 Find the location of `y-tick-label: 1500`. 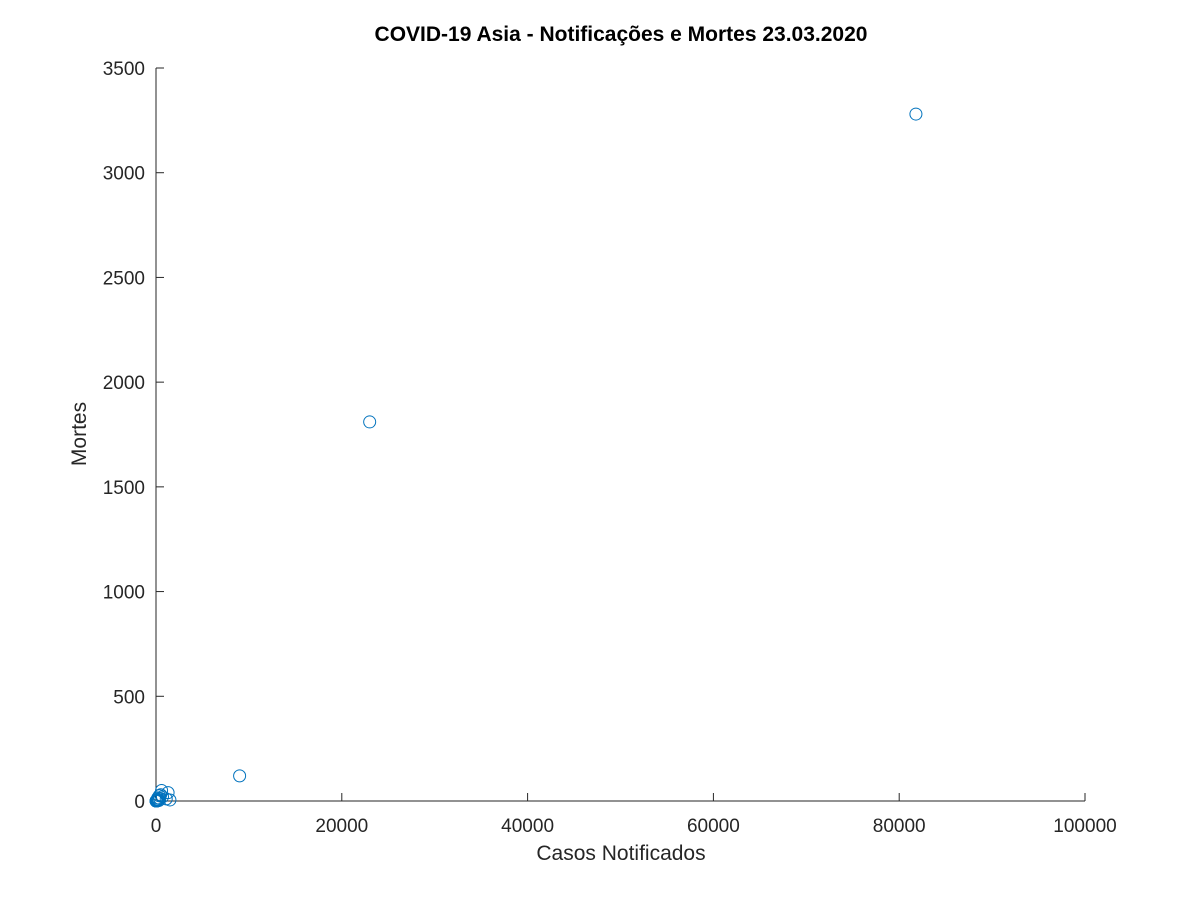

y-tick-label: 1500 is located at coordinates (124, 488).